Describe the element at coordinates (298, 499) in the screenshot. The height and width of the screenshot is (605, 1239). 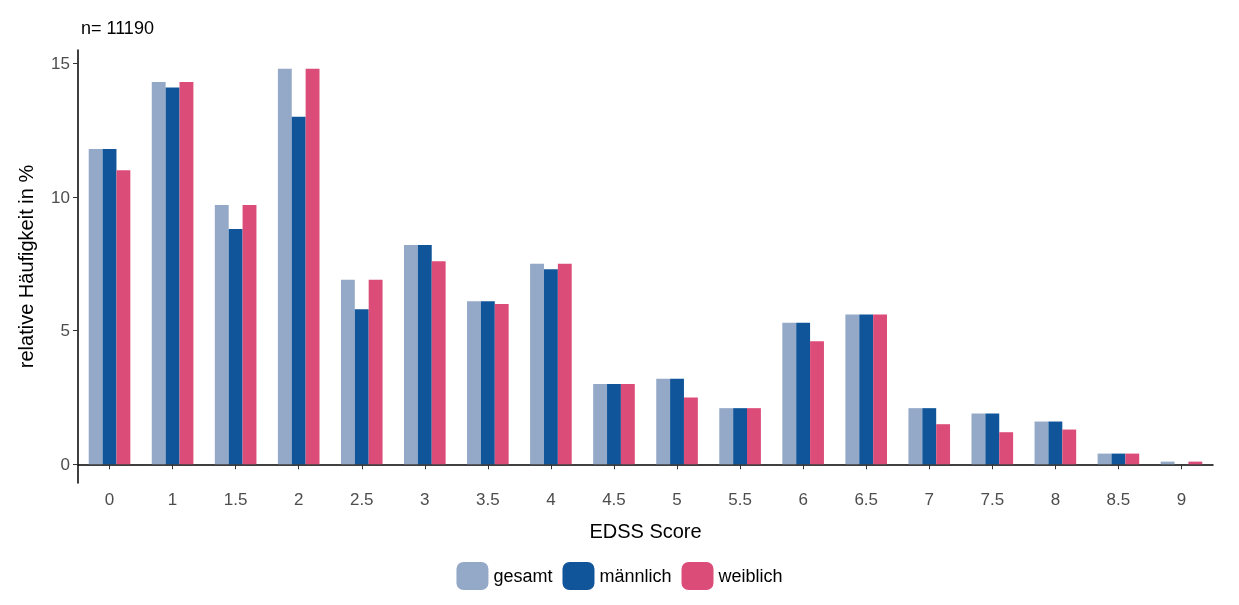
I see `x-tick-label: 2` at that location.